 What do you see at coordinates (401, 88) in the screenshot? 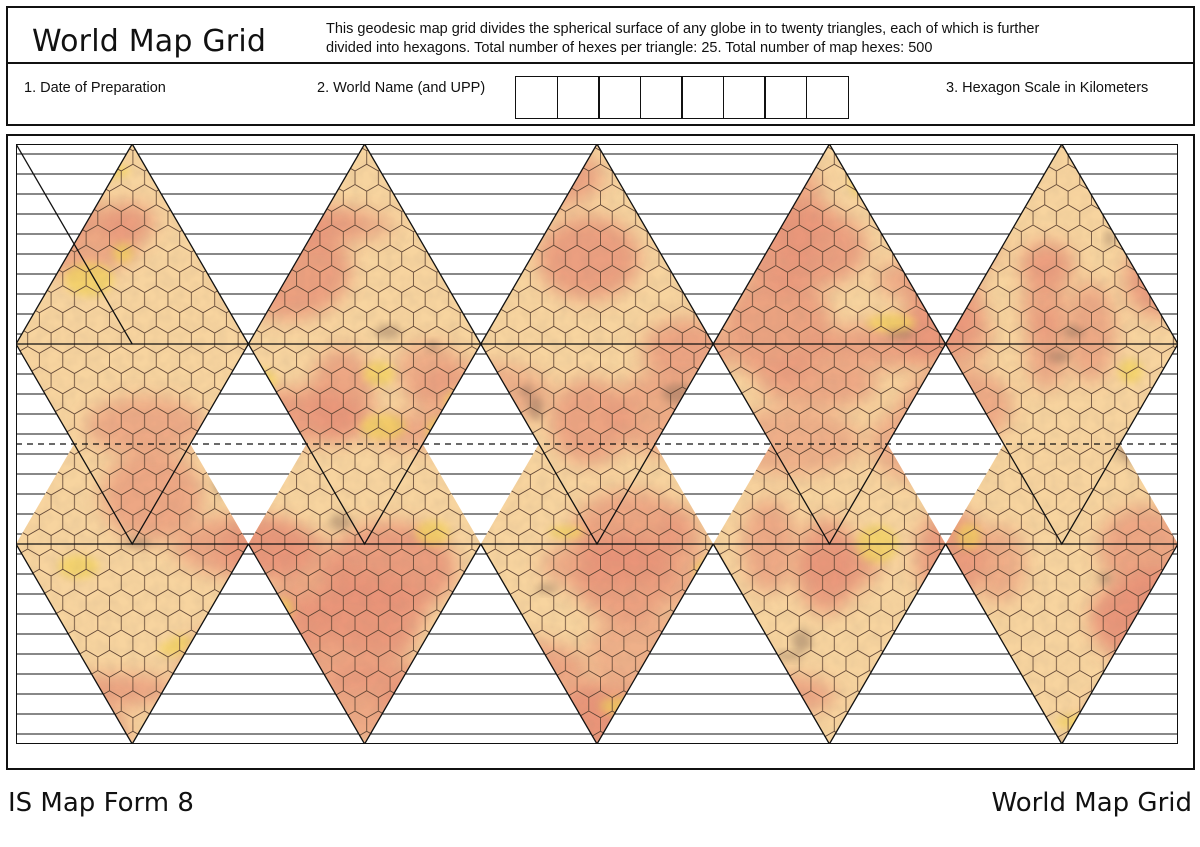
I see `world-name-label: 2. World Name (and UPP)` at bounding box center [401, 88].